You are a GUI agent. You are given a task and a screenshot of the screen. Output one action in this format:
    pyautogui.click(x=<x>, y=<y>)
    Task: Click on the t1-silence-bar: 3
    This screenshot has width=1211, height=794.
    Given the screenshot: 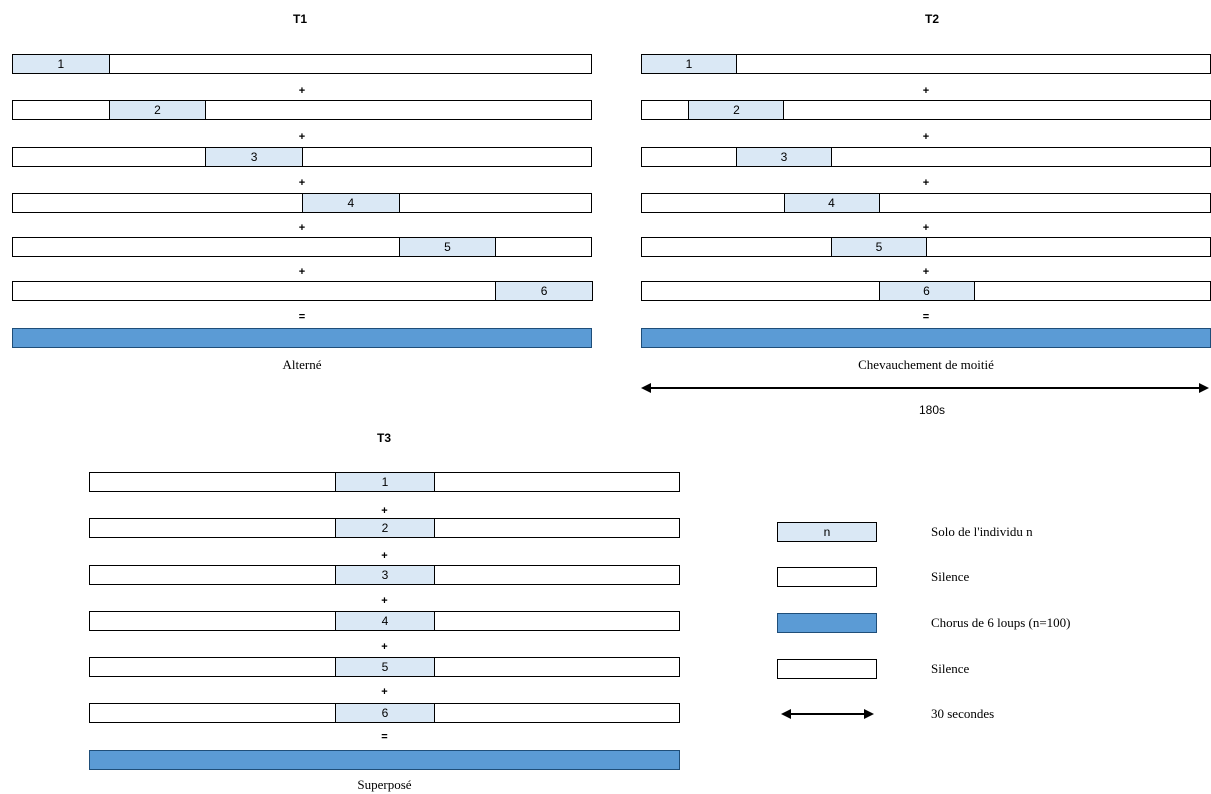 What is the action you would take?
    pyautogui.click(x=302, y=157)
    